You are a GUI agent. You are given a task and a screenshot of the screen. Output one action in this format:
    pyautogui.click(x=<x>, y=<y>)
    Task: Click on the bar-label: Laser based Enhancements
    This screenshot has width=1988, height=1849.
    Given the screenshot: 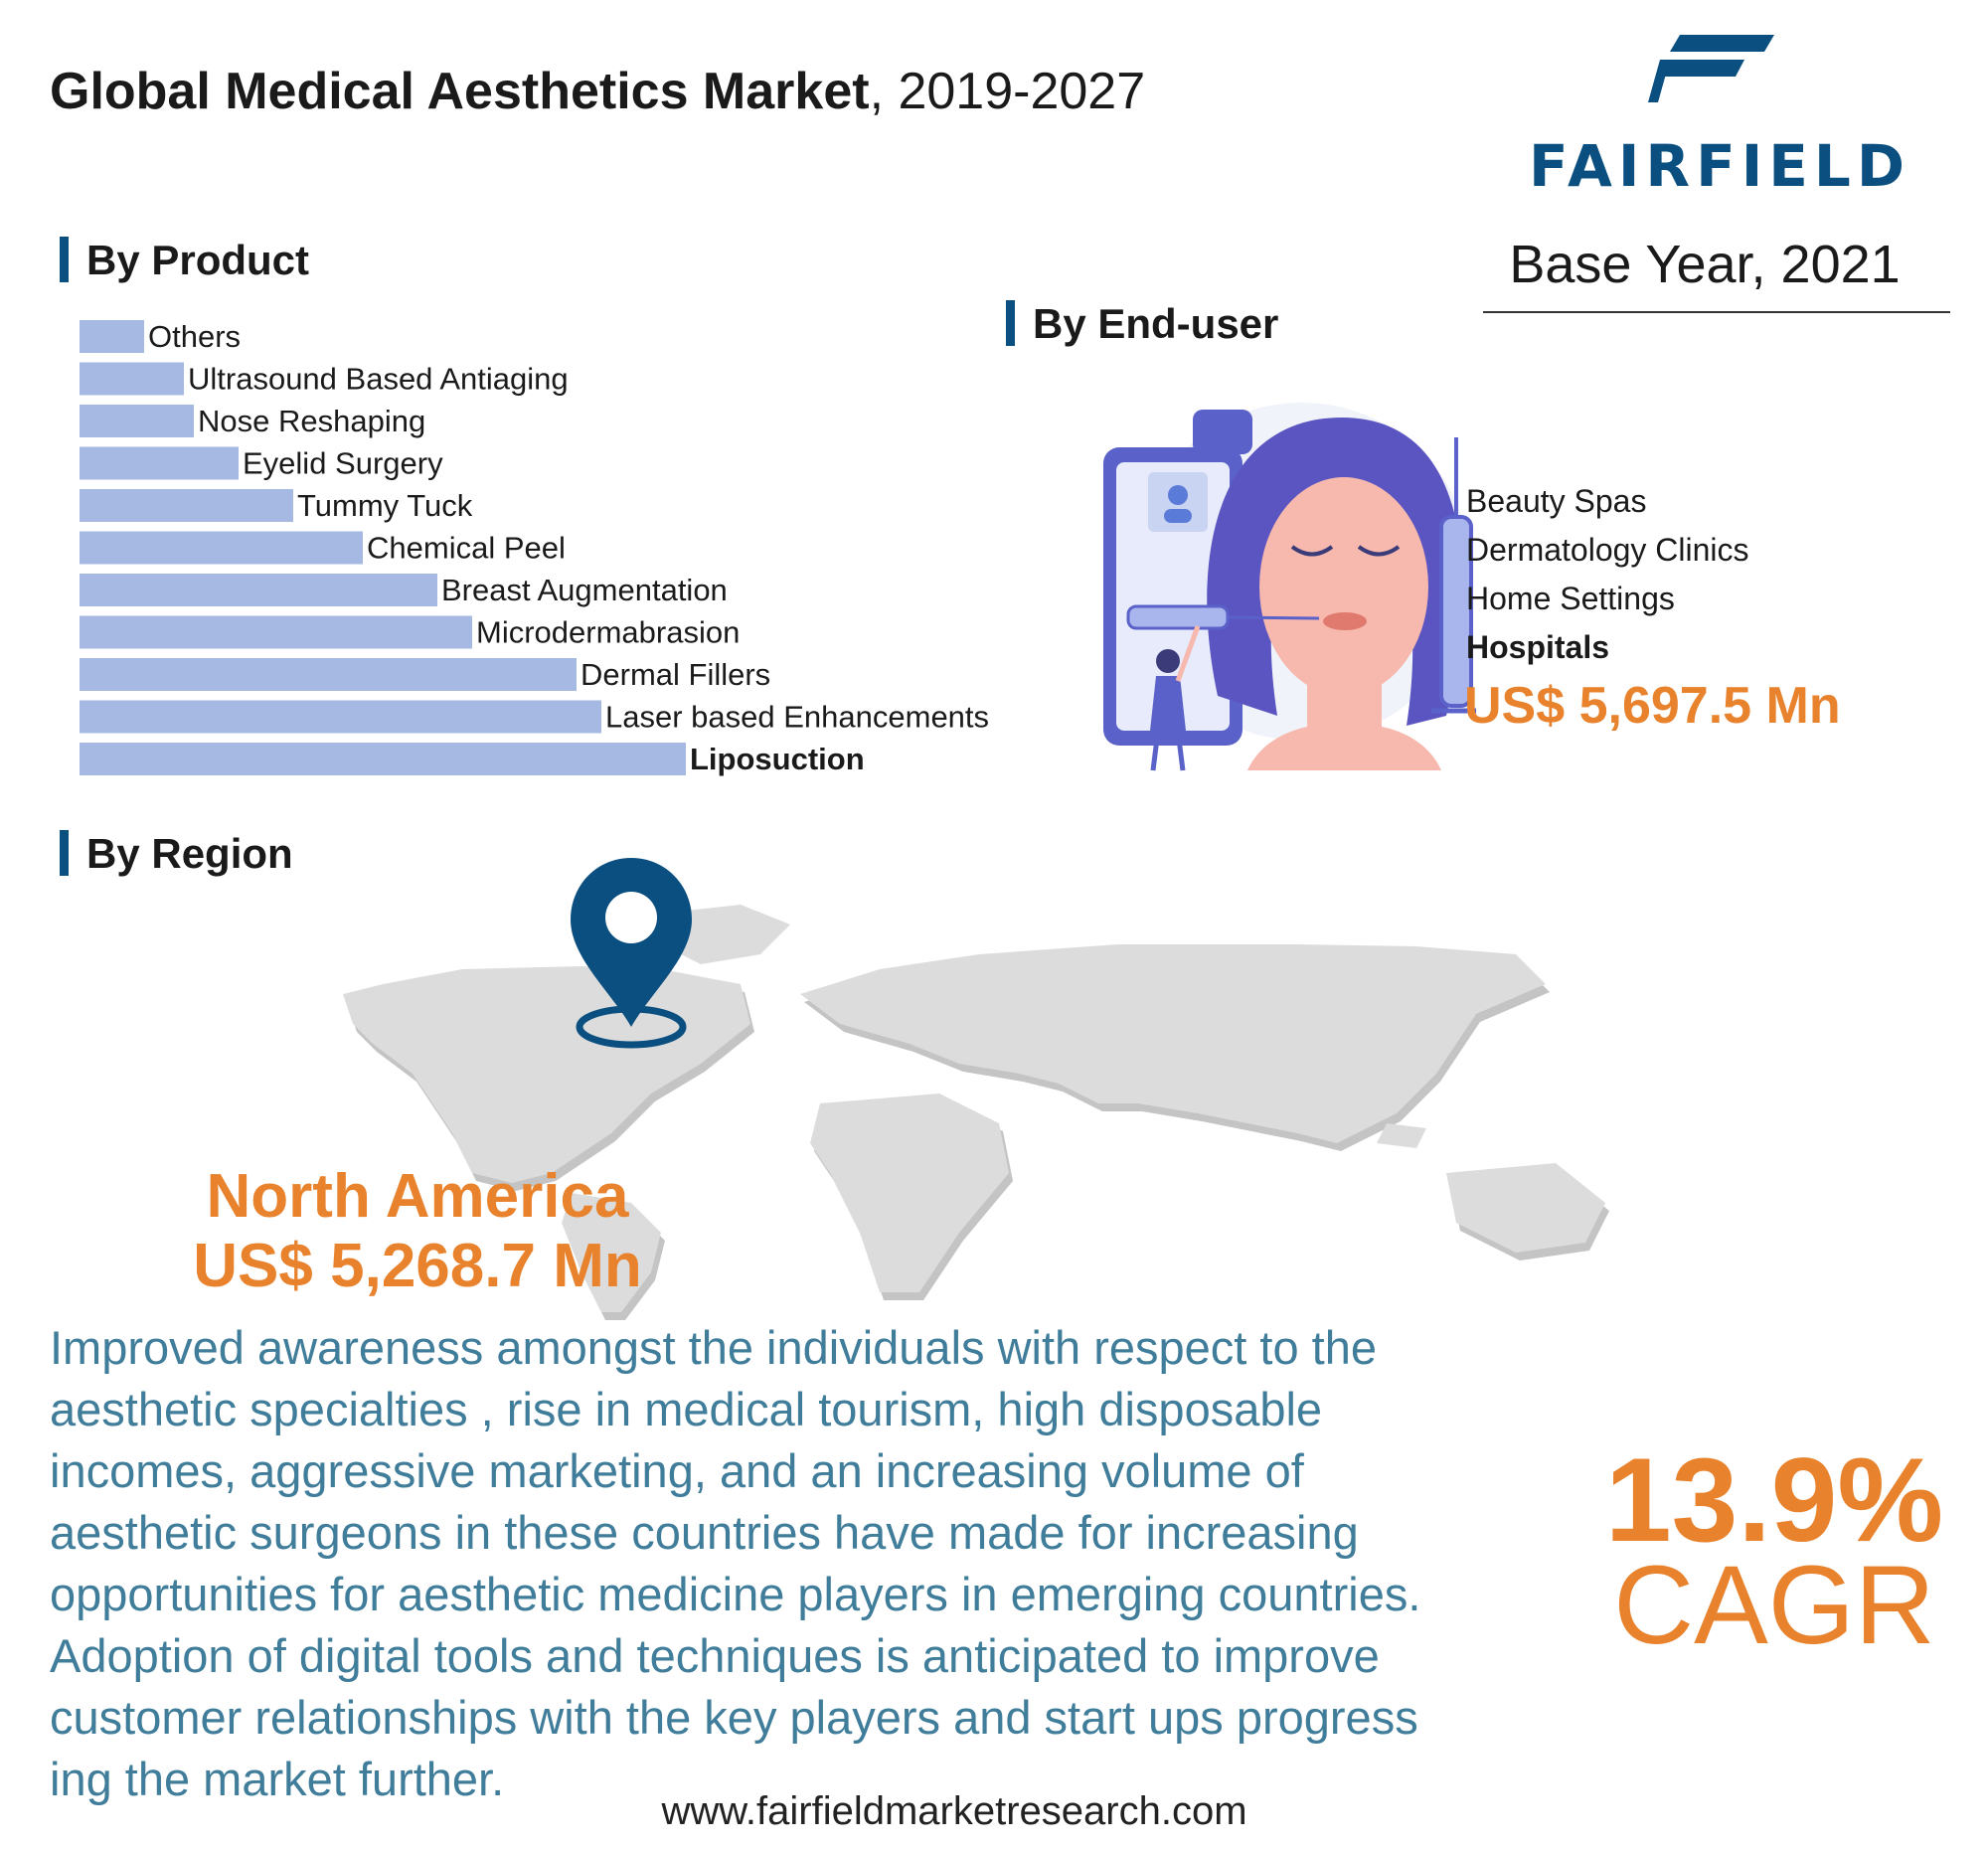 What is the action you would take?
    pyautogui.click(x=797, y=717)
    